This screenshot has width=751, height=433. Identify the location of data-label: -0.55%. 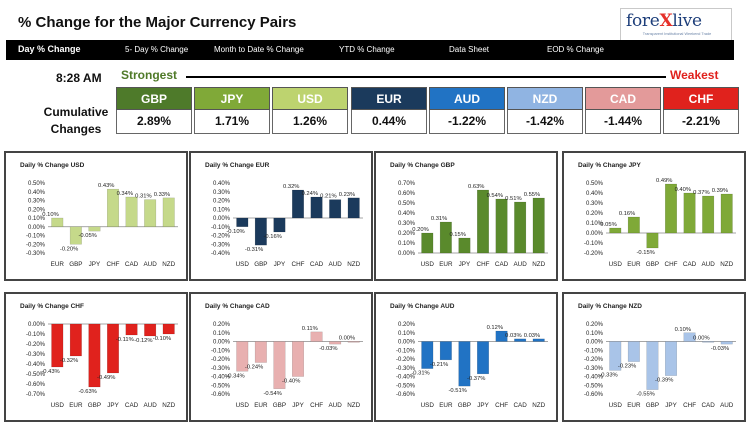
(645, 395).